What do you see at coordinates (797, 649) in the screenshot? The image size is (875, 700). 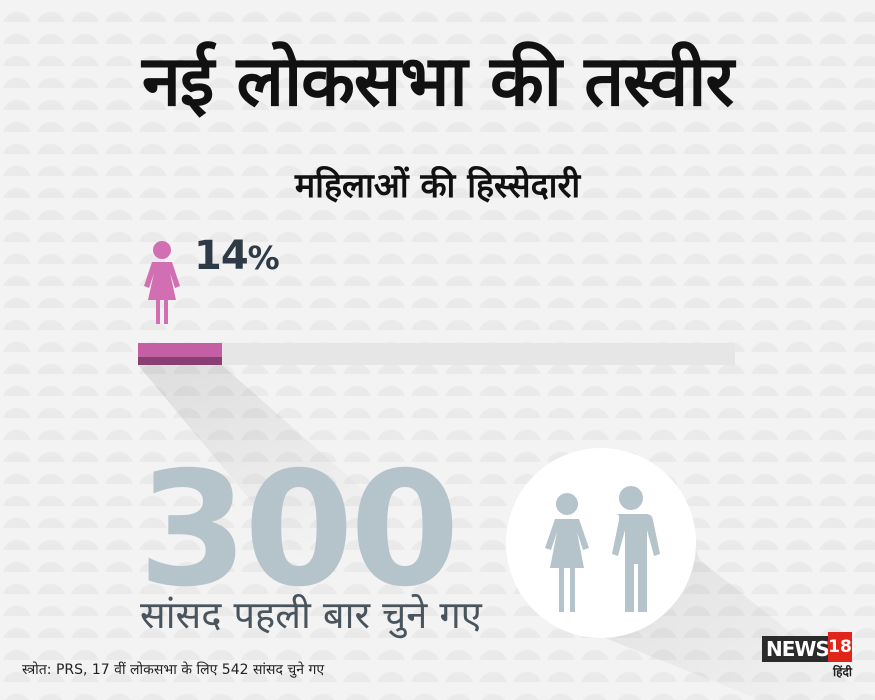 I see `logo-news-text: NEWS` at bounding box center [797, 649].